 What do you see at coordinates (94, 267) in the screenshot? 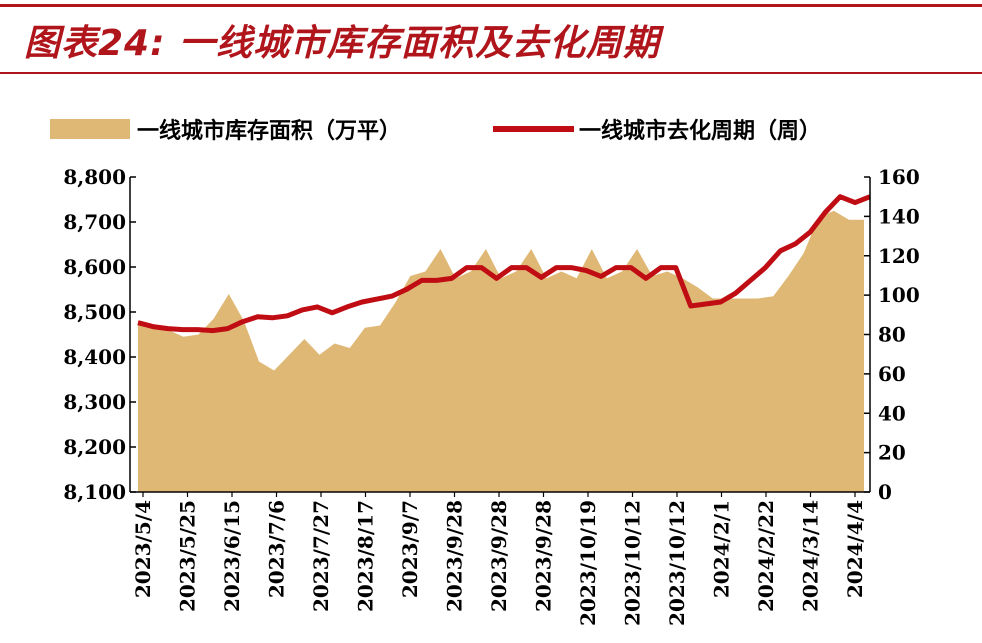
I see `left-tick-label: 8,600` at bounding box center [94, 267].